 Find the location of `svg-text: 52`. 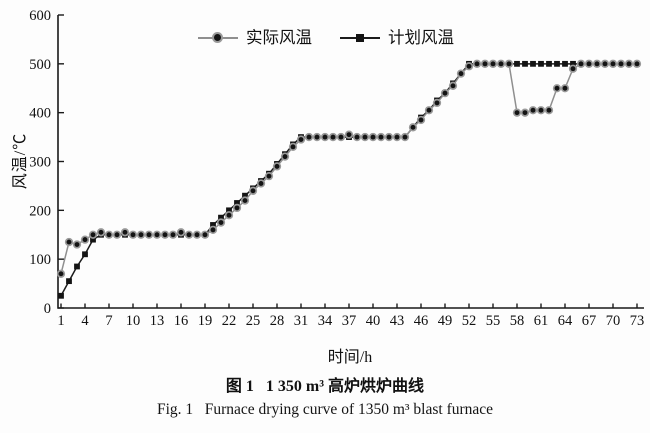

svg-text: 52 is located at coordinates (469, 321).